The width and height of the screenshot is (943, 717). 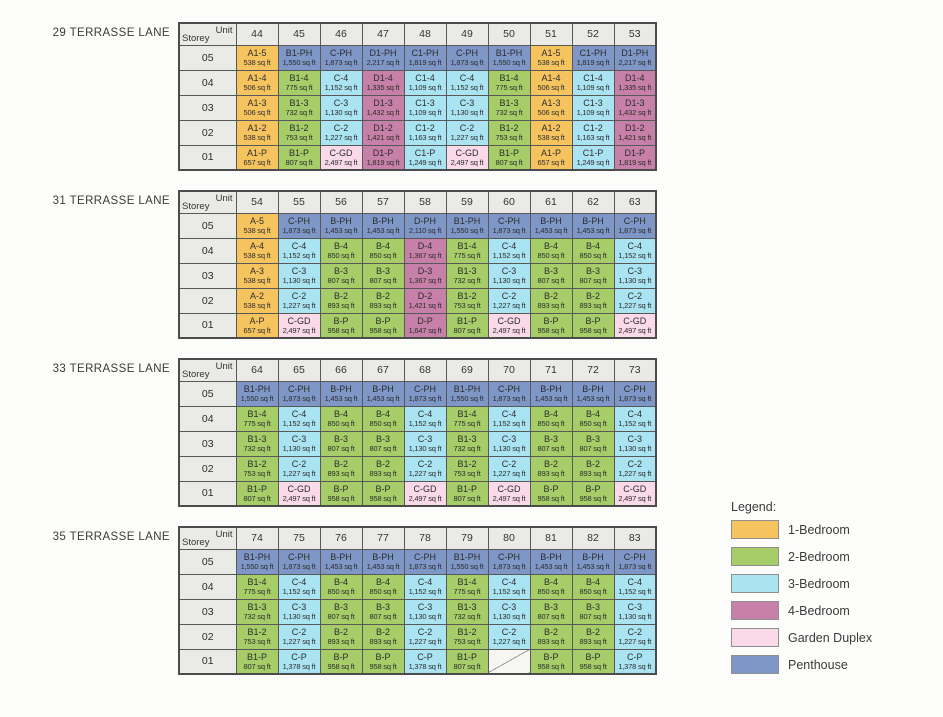 What do you see at coordinates (801, 664) in the screenshot?
I see `legend-item: Penthouse` at bounding box center [801, 664].